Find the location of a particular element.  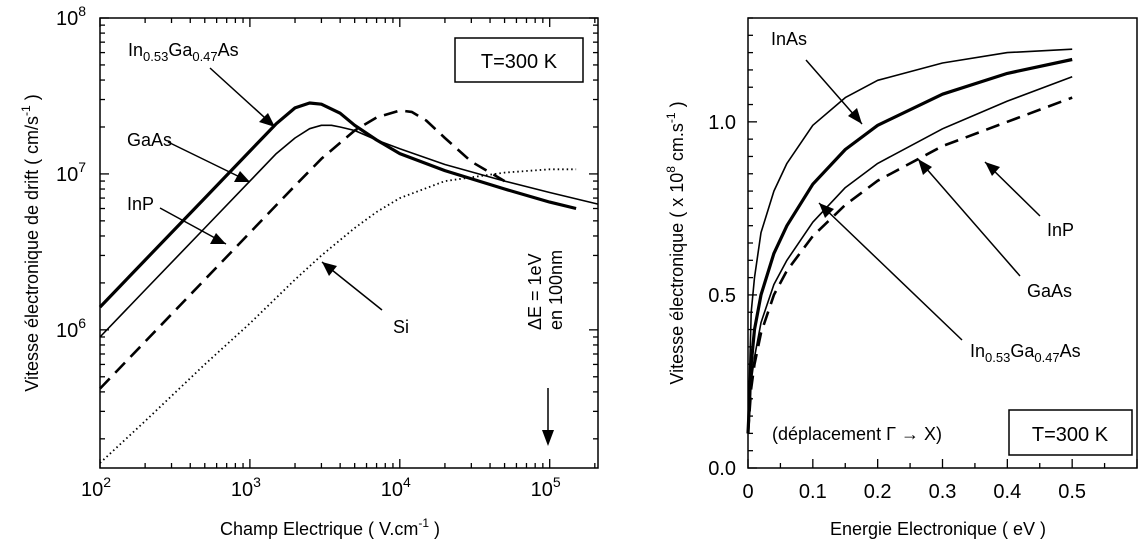

left-y-axis-label: Vitesse électronique de drift ( cm/s-1 ) is located at coordinates (30, 242).